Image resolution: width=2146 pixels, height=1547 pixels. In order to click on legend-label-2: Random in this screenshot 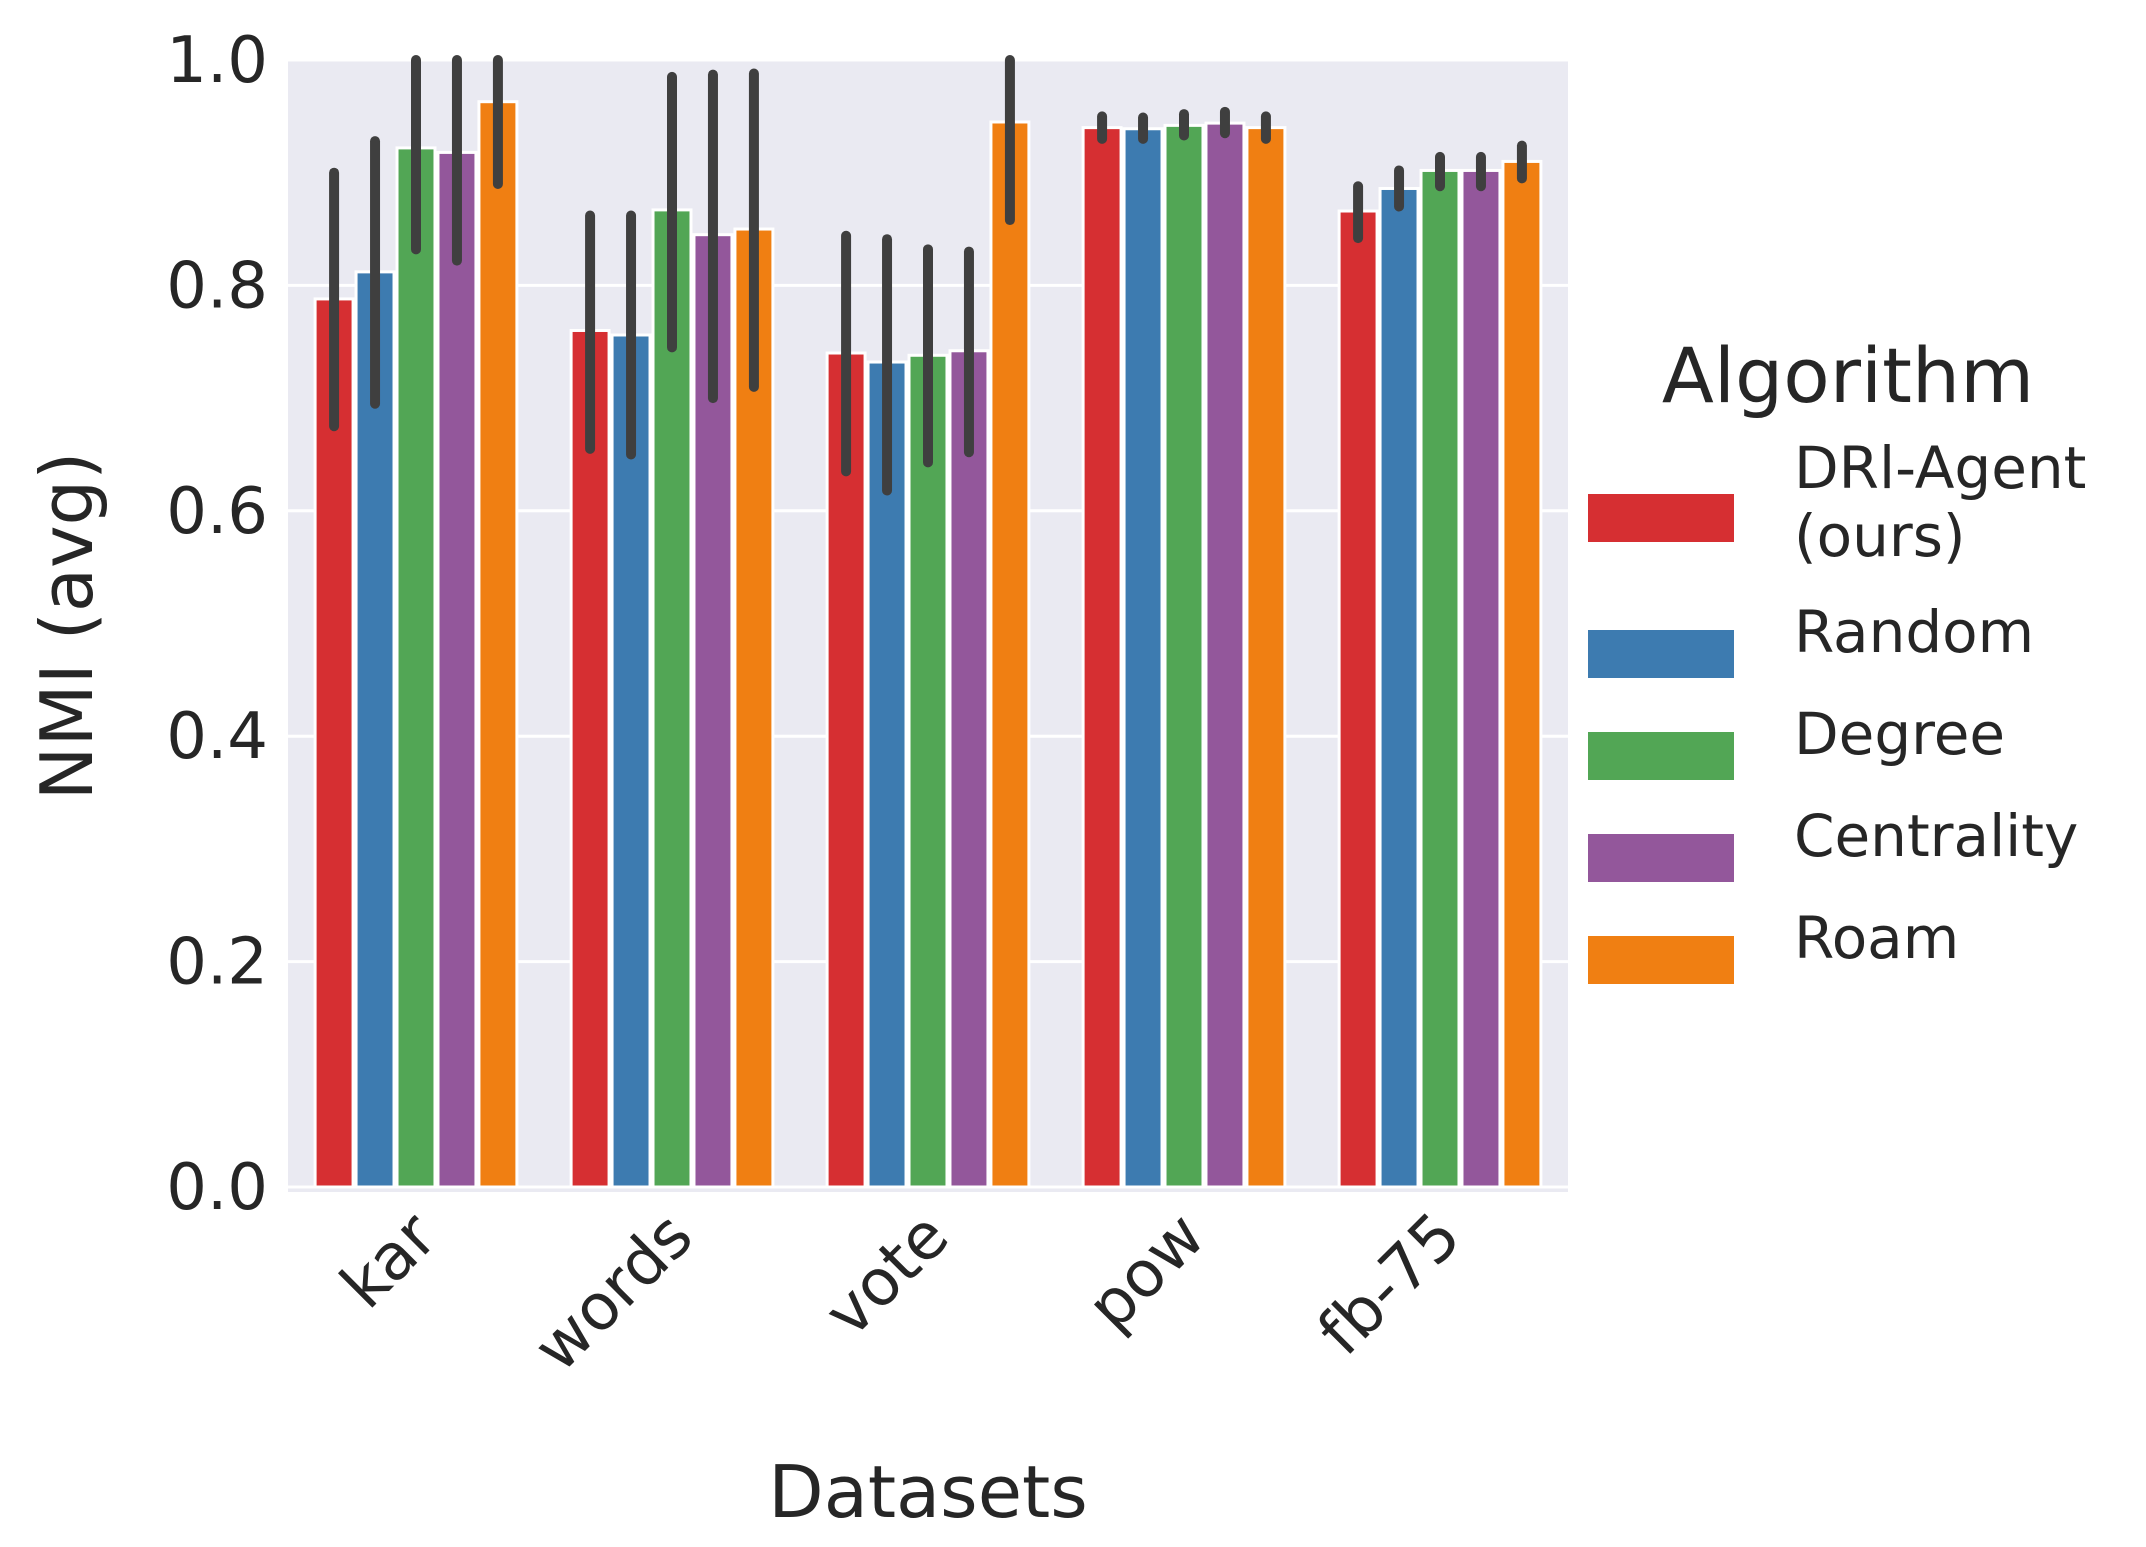, I will do `click(1914, 632)`.